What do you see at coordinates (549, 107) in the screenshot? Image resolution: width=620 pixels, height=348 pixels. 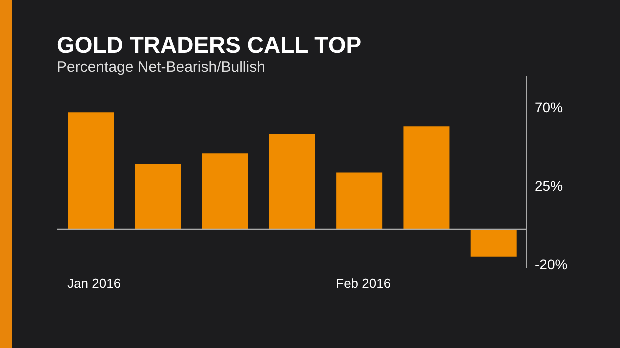 I see `y-tick-label: 70%` at bounding box center [549, 107].